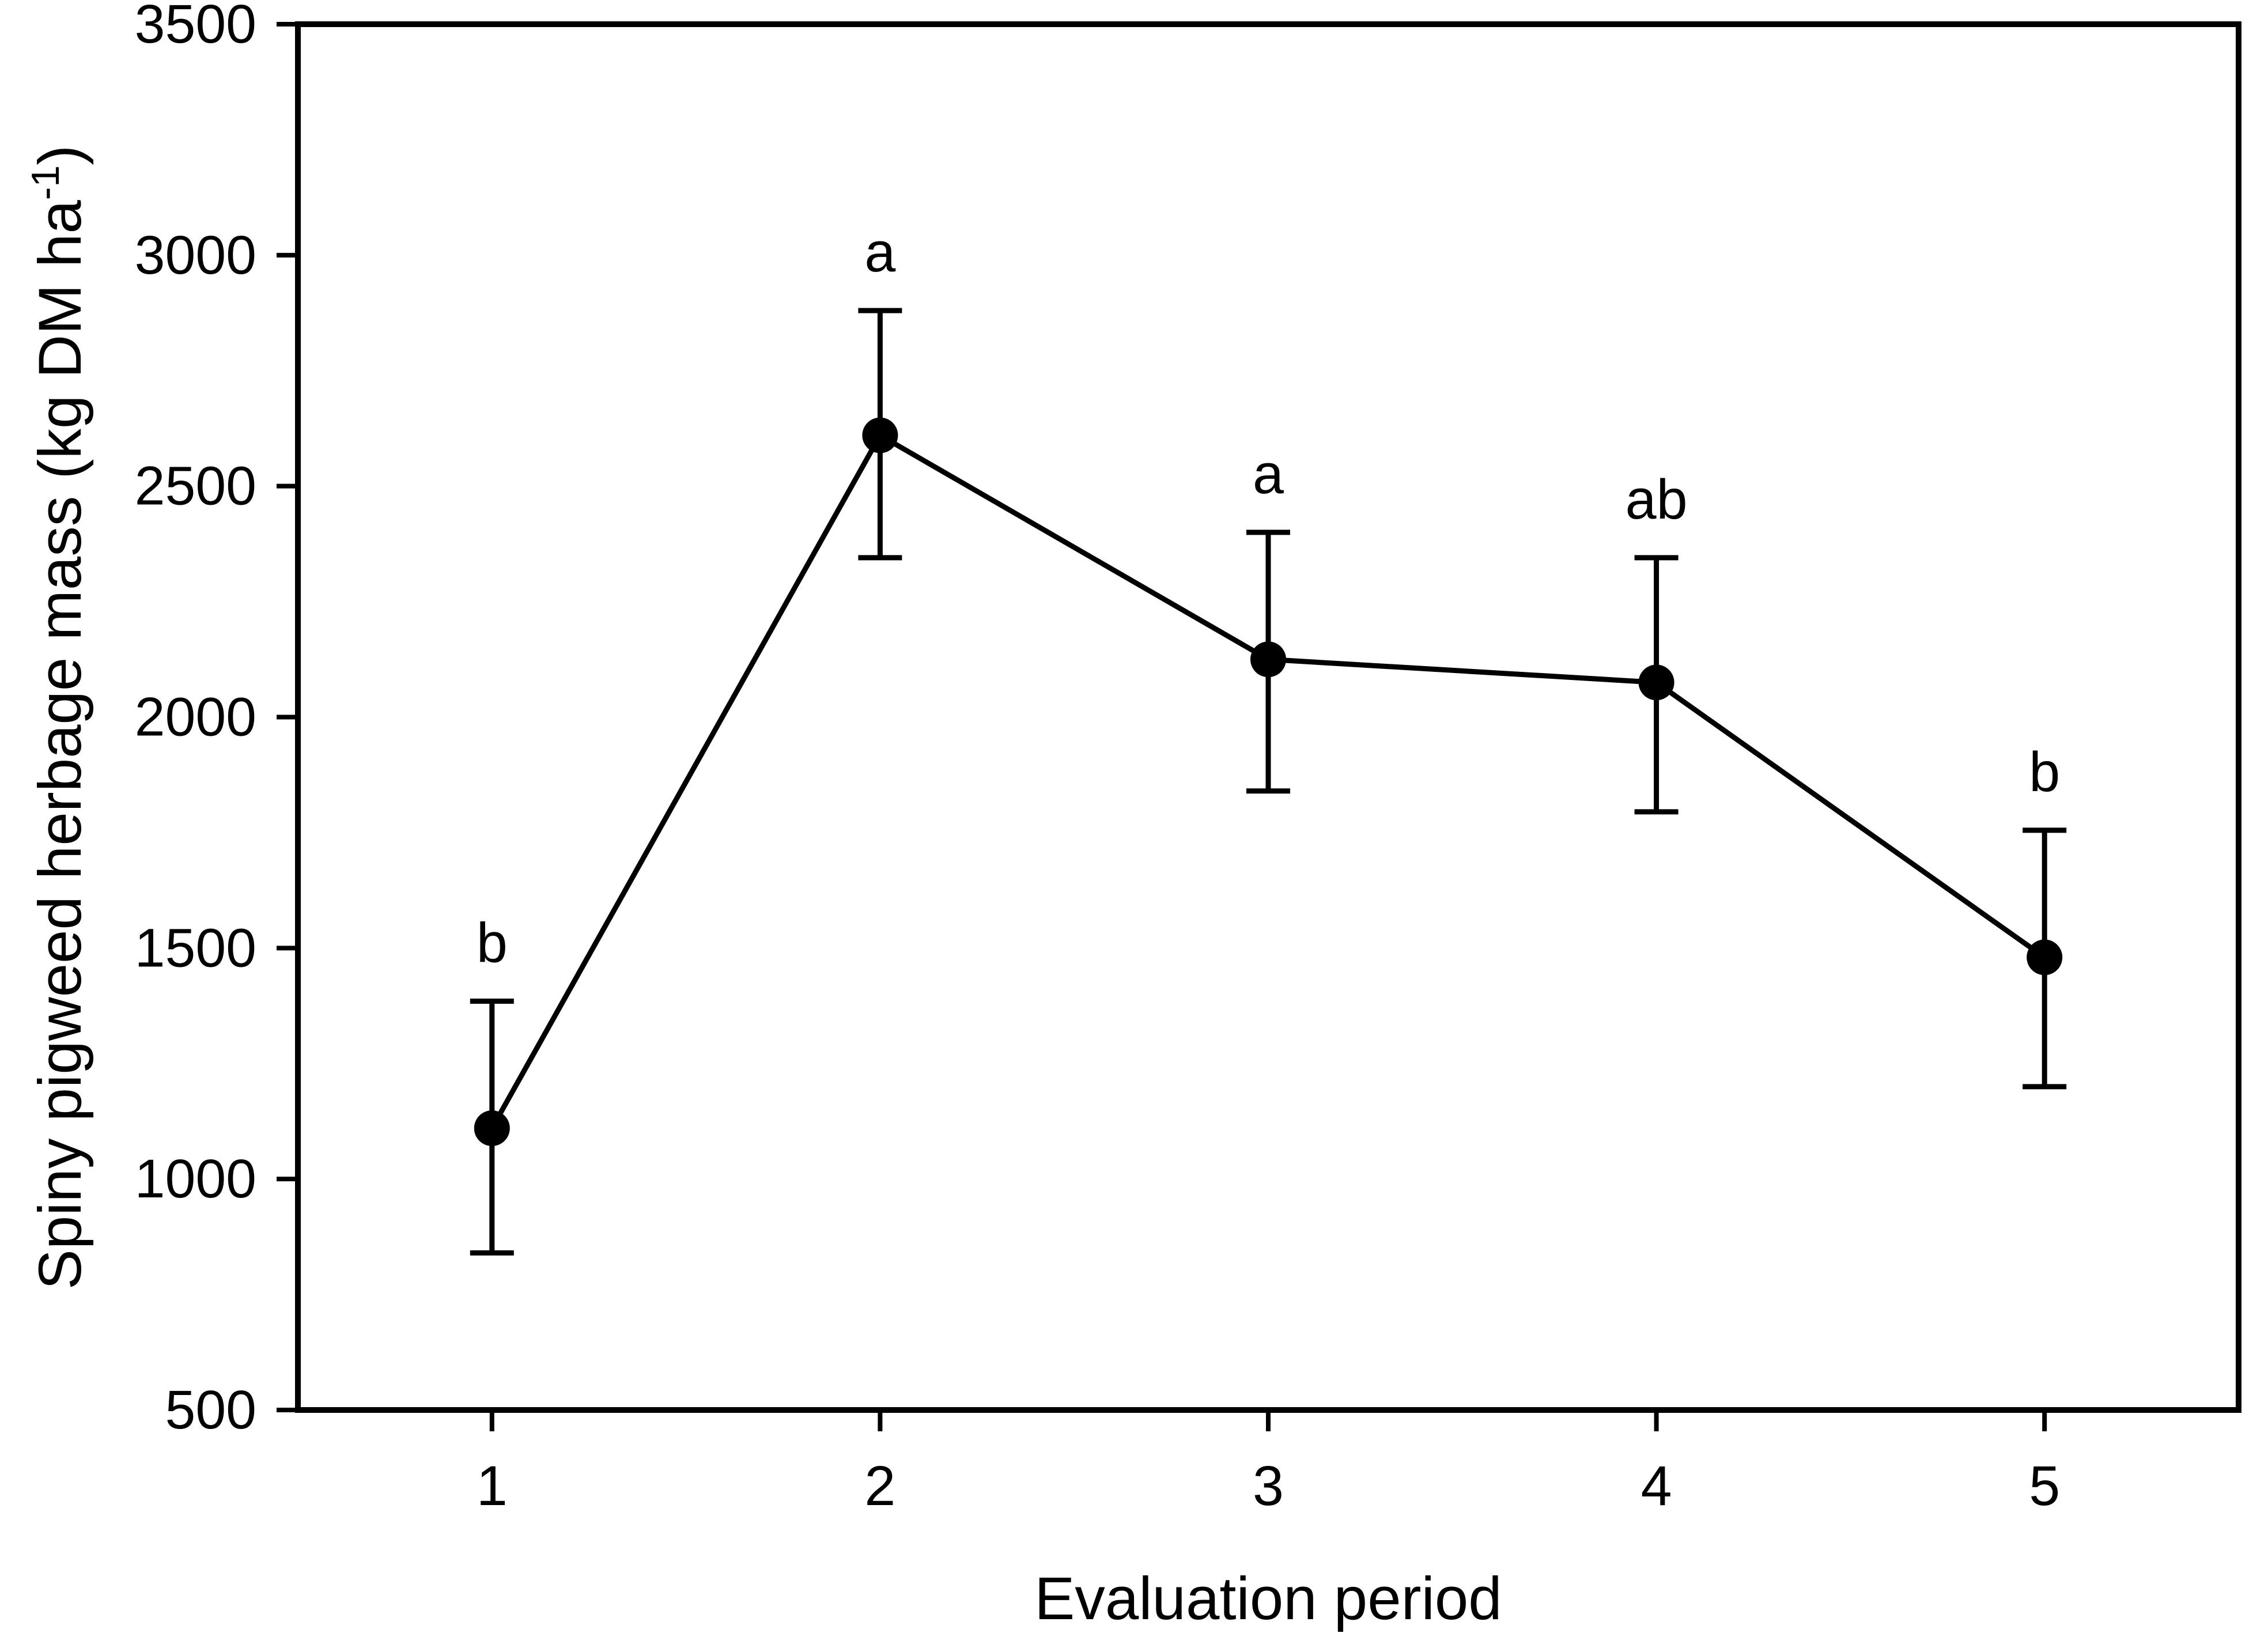 The image size is (2253, 1652). I want to click on y-tick-label: 3500, so click(195, 28).